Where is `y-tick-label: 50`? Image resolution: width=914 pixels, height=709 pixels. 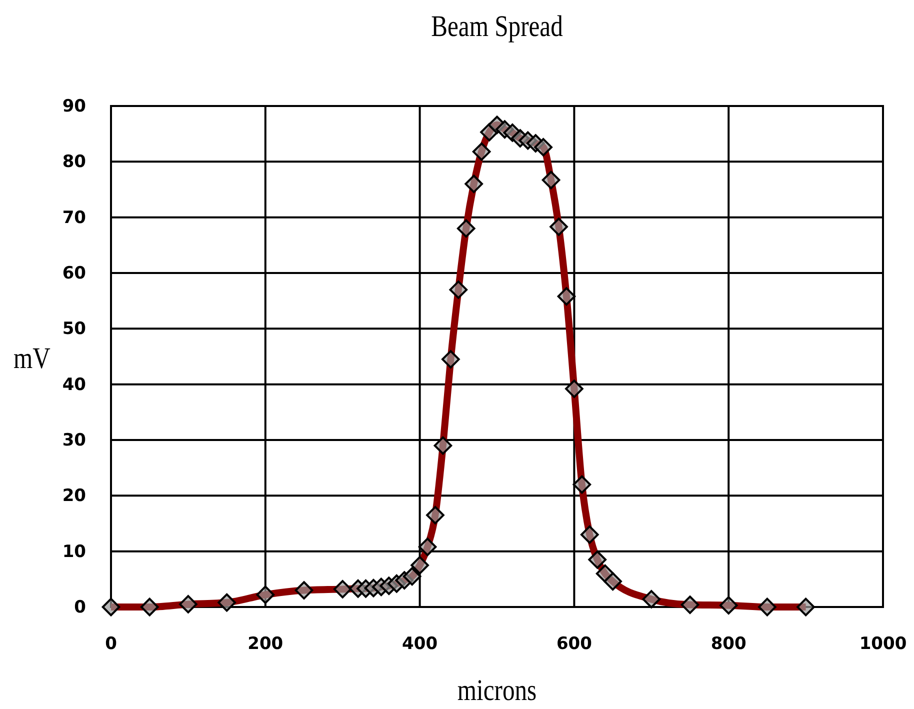
y-tick-label: 50 is located at coordinates (74, 329).